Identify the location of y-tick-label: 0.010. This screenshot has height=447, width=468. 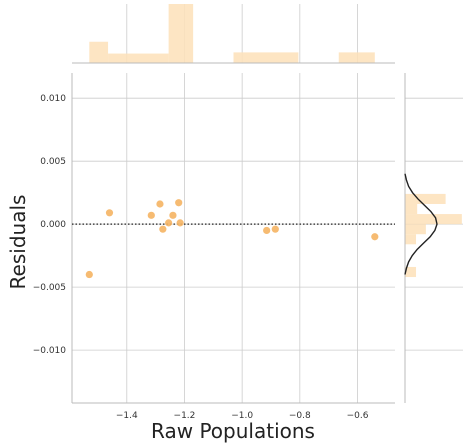
(53, 99).